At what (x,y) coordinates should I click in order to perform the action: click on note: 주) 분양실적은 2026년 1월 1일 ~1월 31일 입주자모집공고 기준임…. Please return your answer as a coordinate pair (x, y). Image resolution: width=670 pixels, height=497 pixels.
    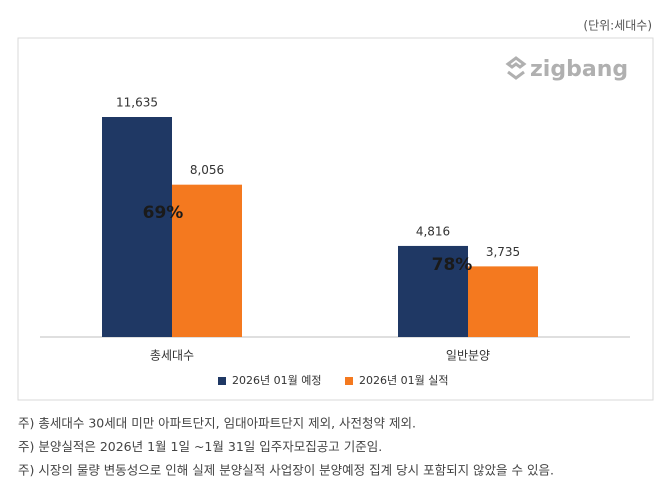
    Looking at the image, I should click on (200, 446).